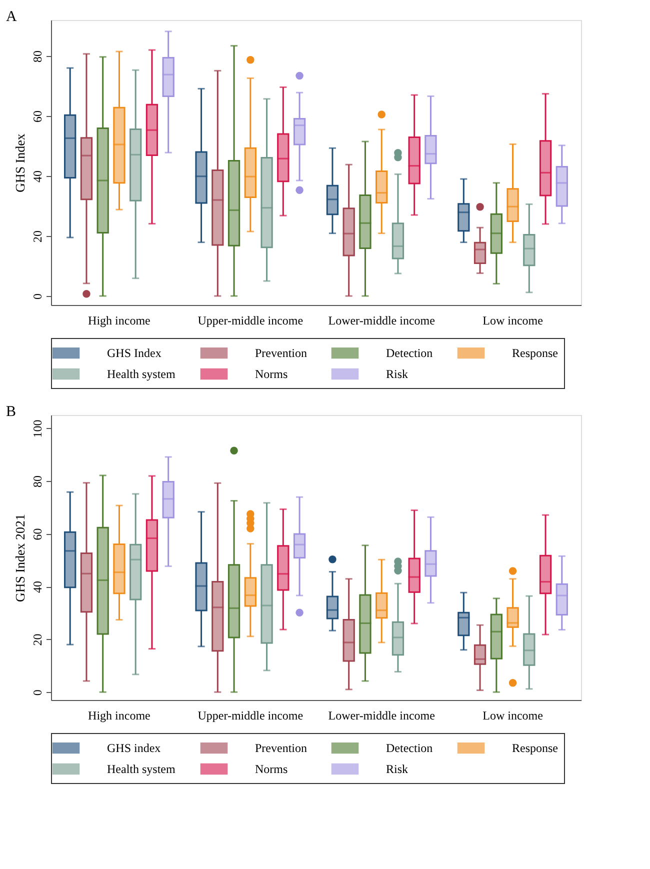 The width and height of the screenshot is (650, 869). What do you see at coordinates (37, 429) in the screenshot?
I see `y-tick-label: 100` at bounding box center [37, 429].